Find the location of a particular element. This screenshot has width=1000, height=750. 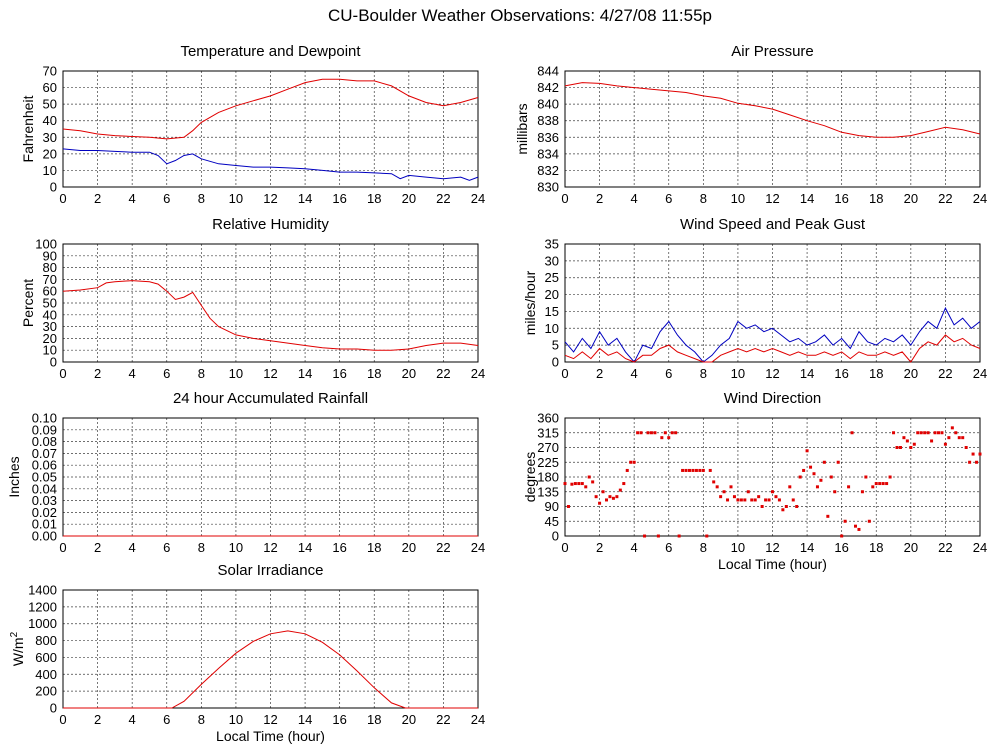

y-tick-label: 10 is located at coordinates (552, 328).